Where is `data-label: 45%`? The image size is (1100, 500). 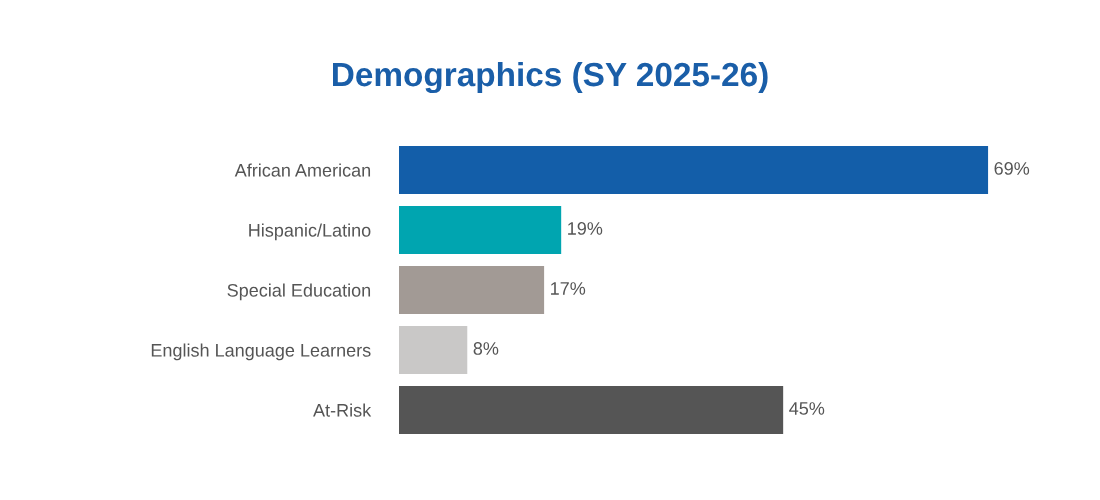 data-label: 45% is located at coordinates (807, 408).